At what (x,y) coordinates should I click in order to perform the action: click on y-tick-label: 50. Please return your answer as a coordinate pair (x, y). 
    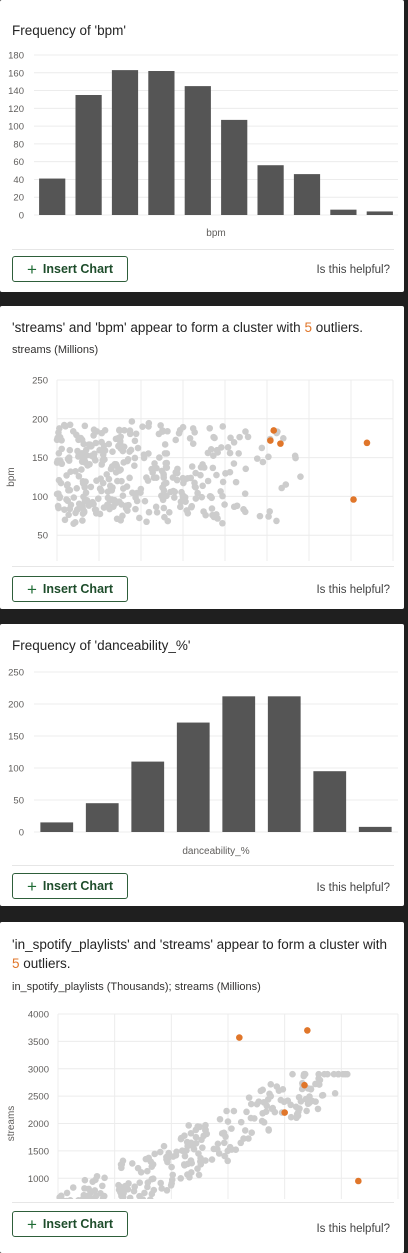
    Looking at the image, I should click on (42, 536).